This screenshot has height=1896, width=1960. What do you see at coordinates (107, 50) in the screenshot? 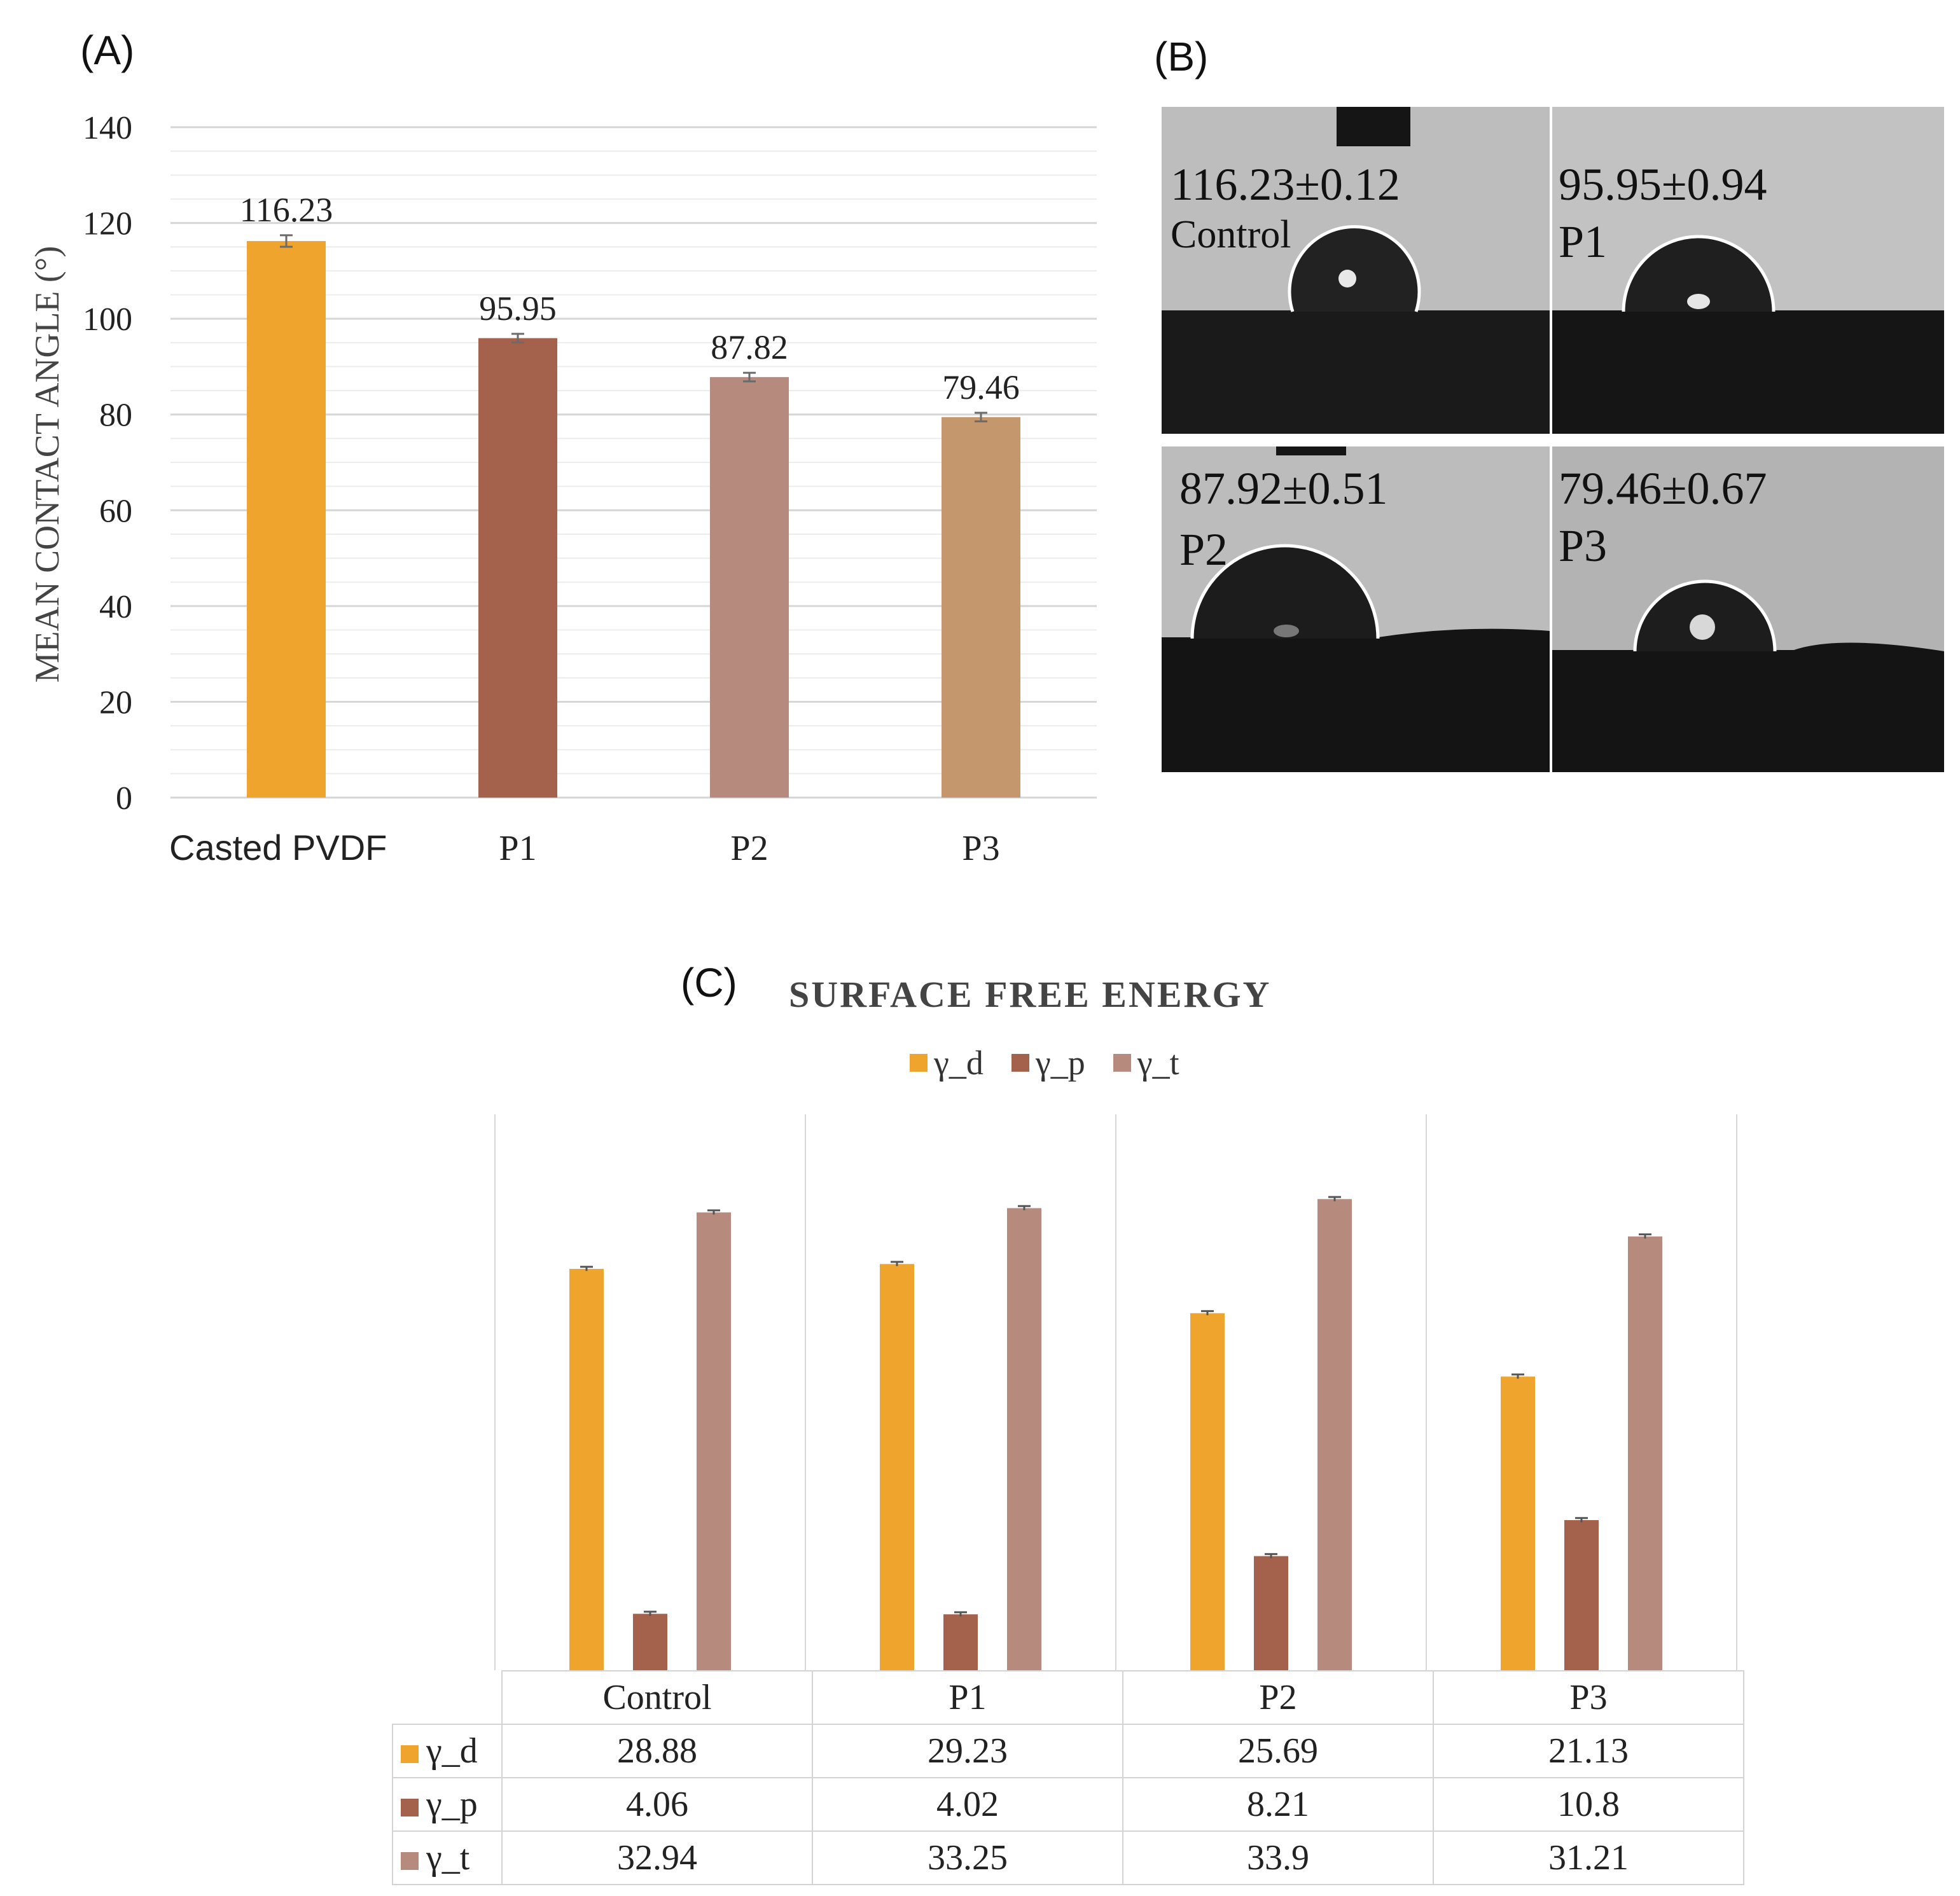
I see `panel-label-a: (A)` at bounding box center [107, 50].